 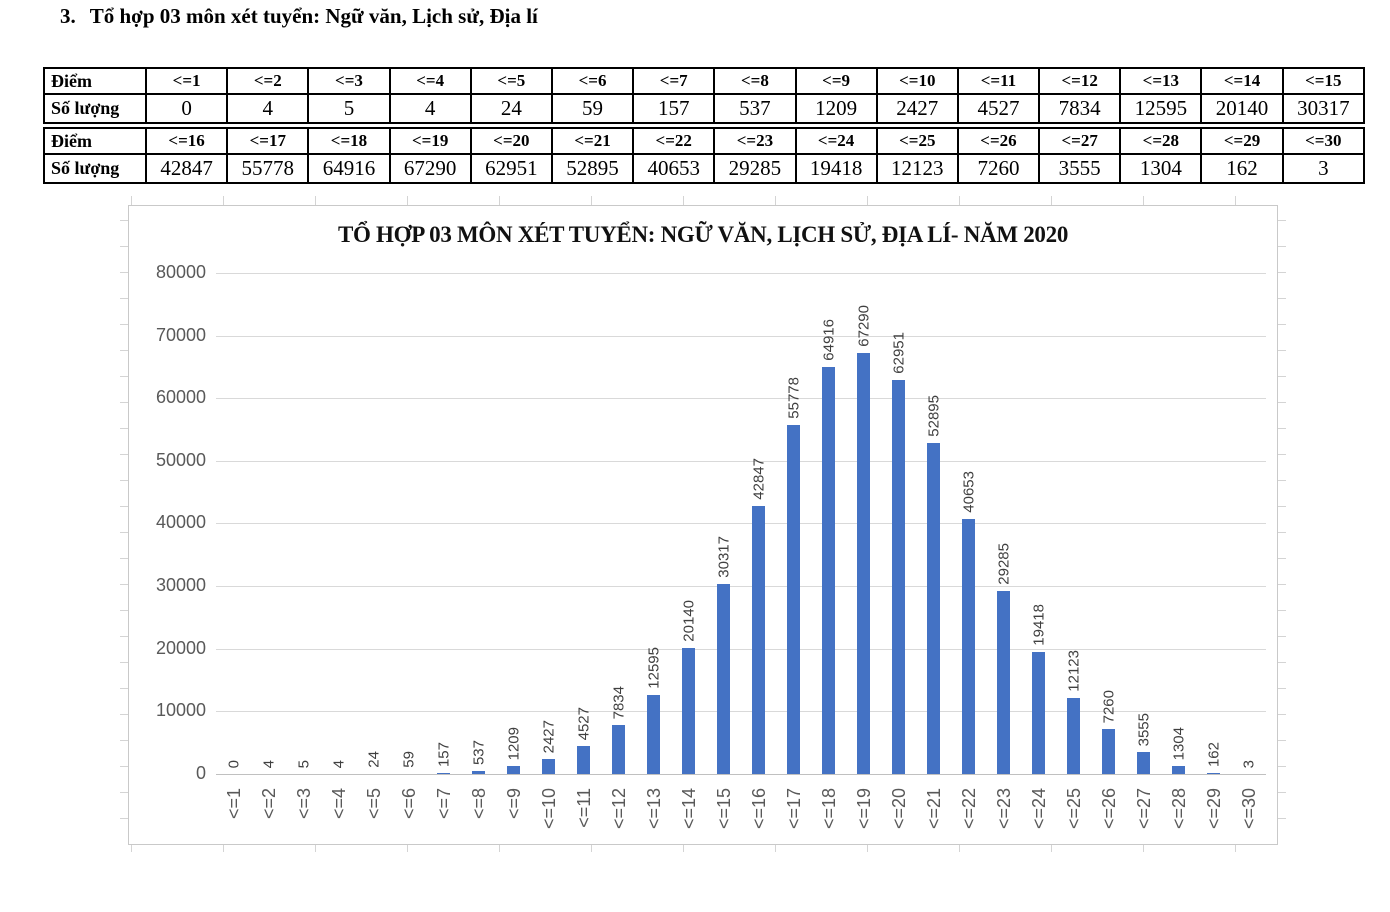 I want to click on score-header-cell: <=6, so click(x=592, y=81).